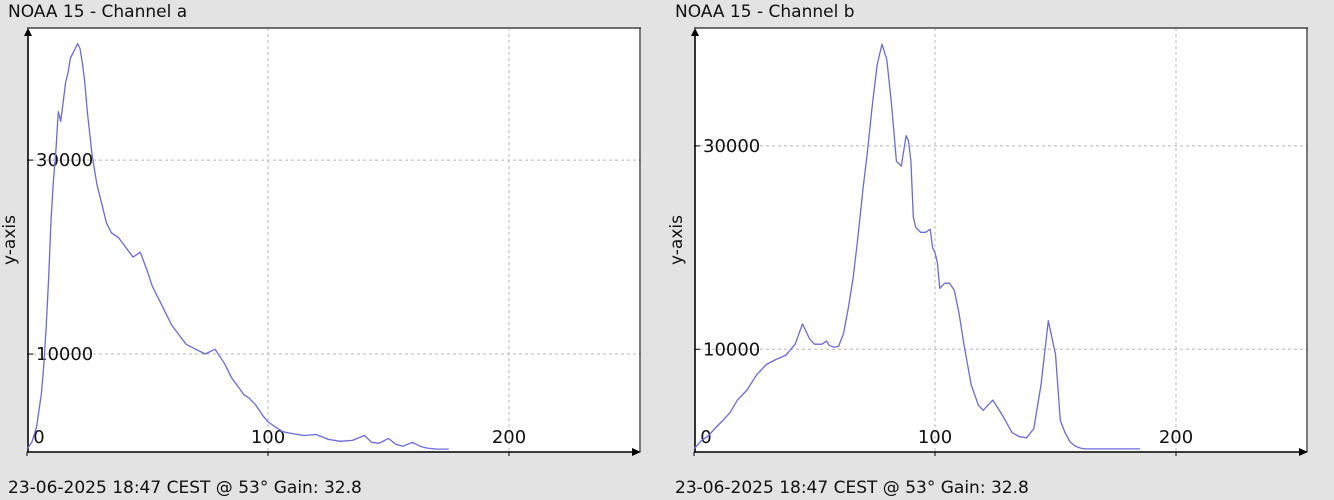 The image size is (1334, 500). Describe the element at coordinates (98, 12) in the screenshot. I see `panel-title: NOAA 15 - Channel a` at that location.